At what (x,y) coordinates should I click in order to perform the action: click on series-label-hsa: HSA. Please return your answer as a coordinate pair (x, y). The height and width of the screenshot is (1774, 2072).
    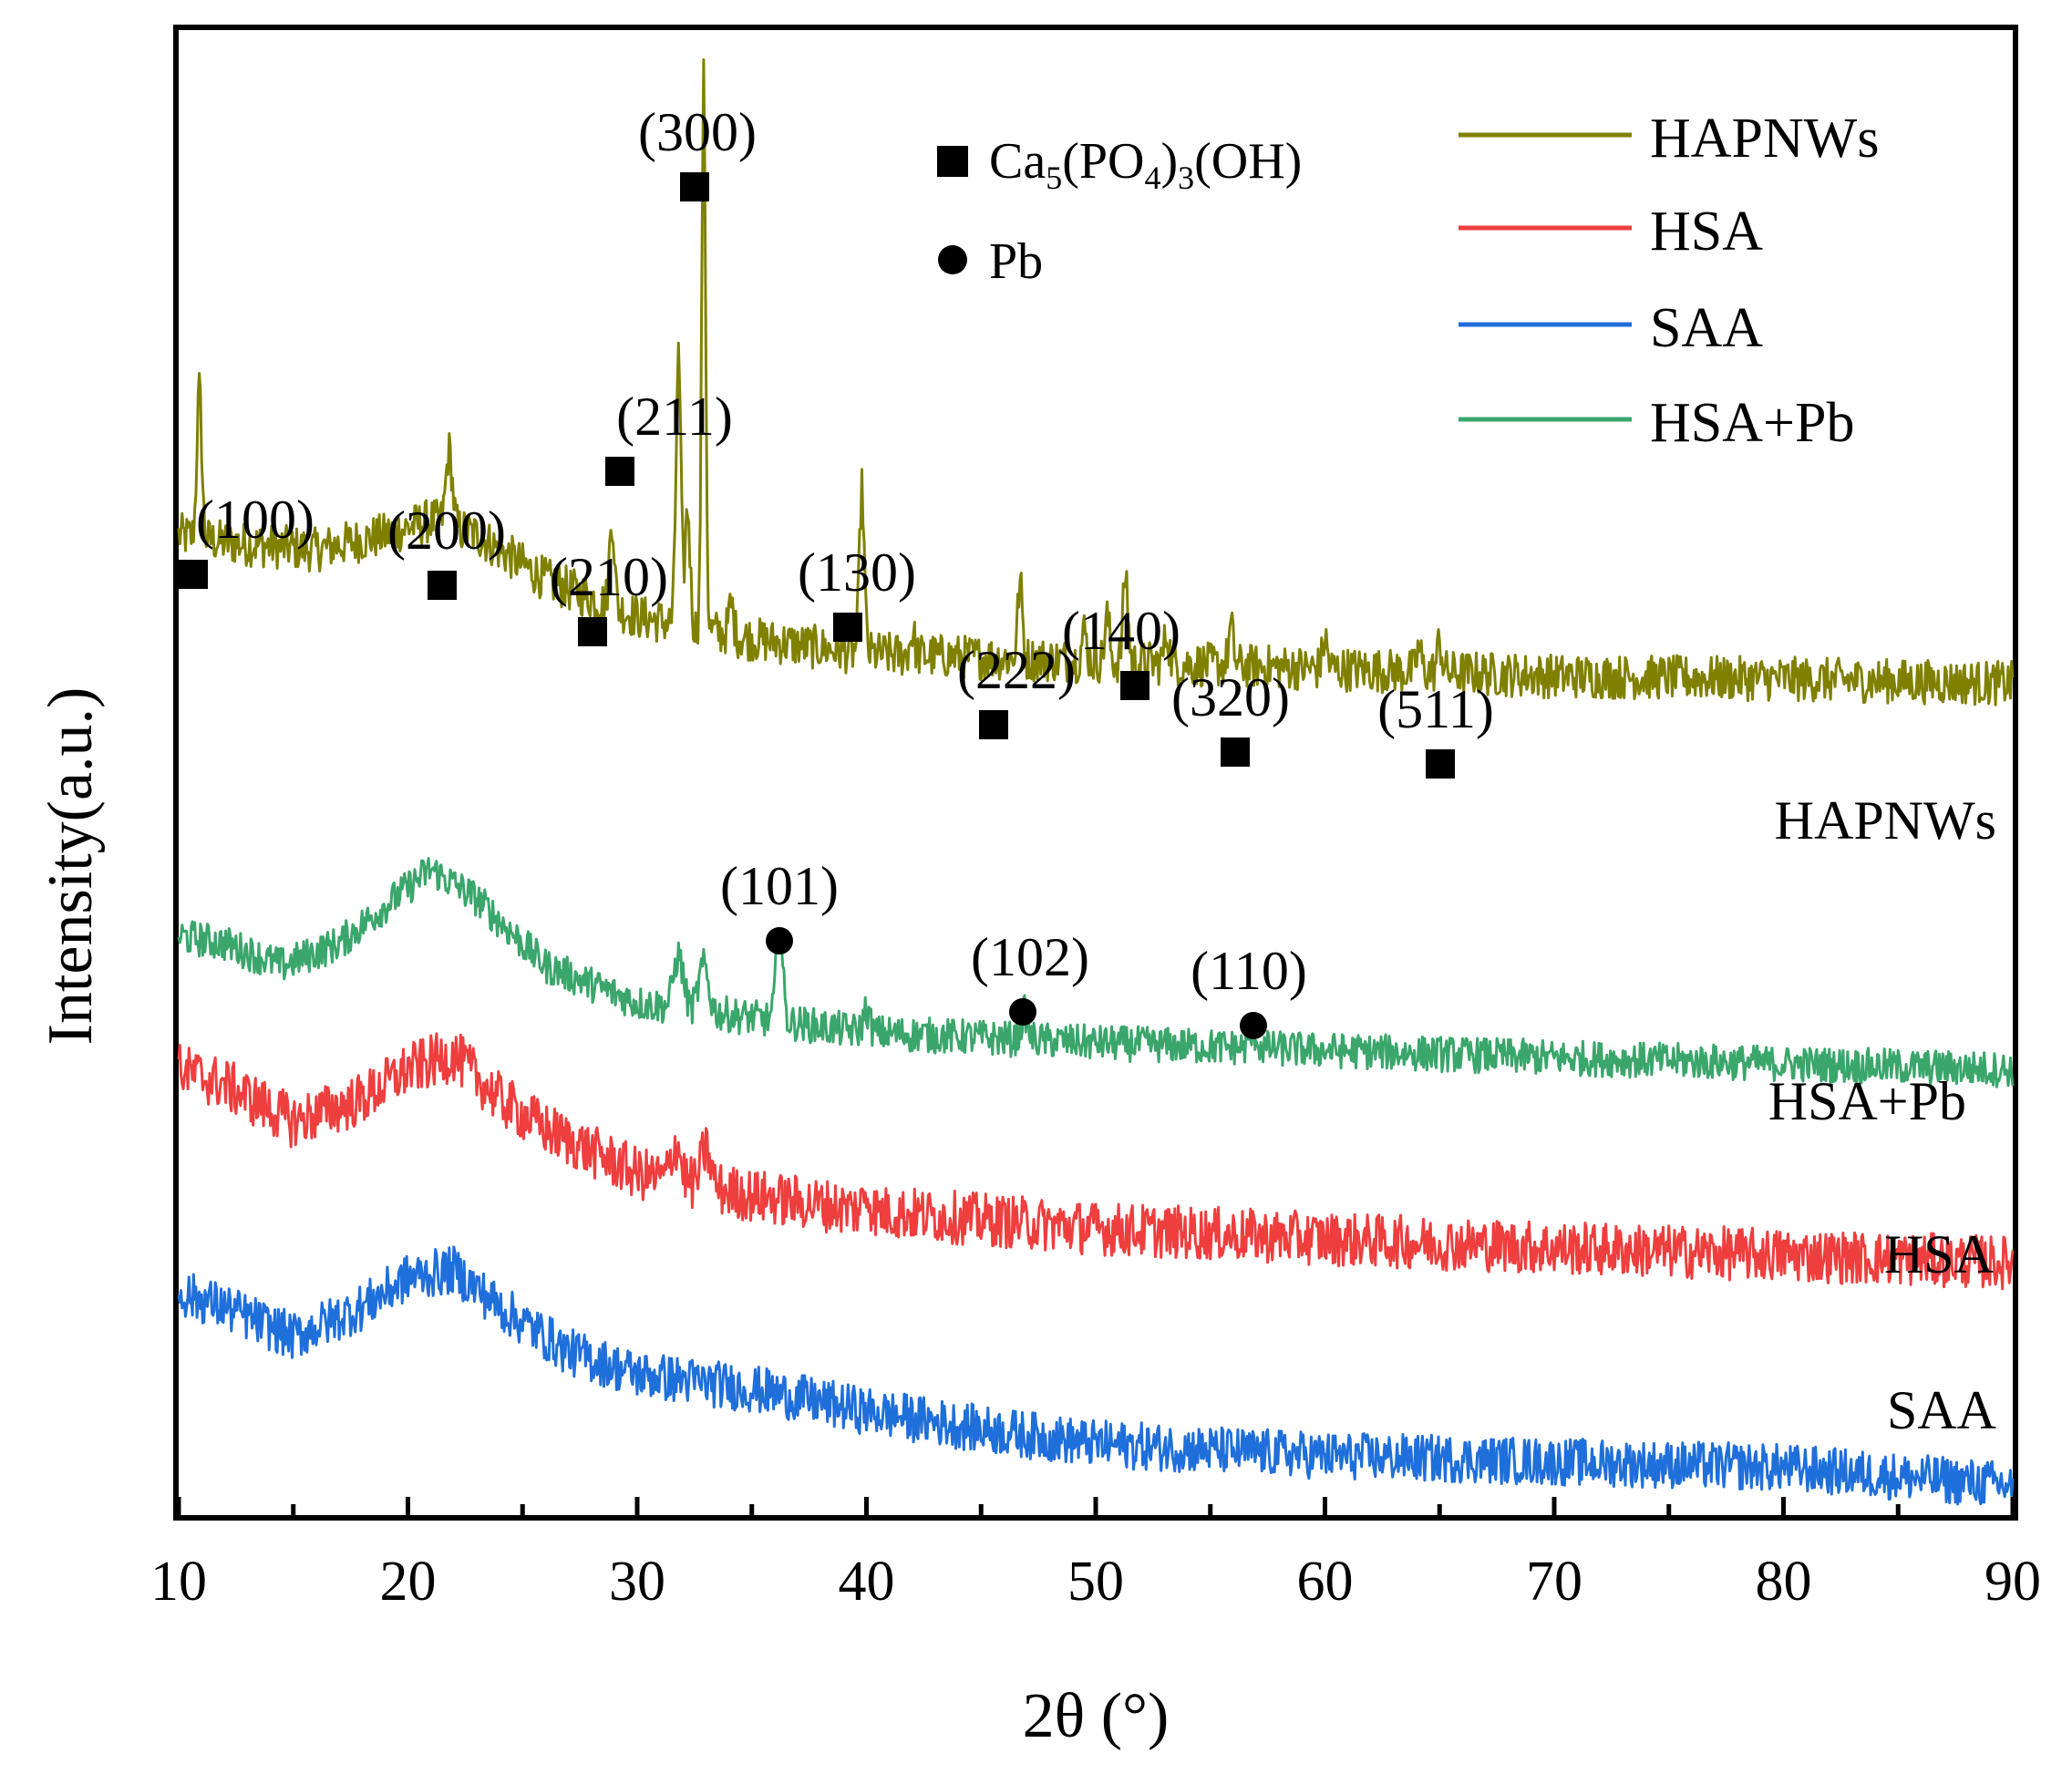
    Looking at the image, I should click on (1939, 1254).